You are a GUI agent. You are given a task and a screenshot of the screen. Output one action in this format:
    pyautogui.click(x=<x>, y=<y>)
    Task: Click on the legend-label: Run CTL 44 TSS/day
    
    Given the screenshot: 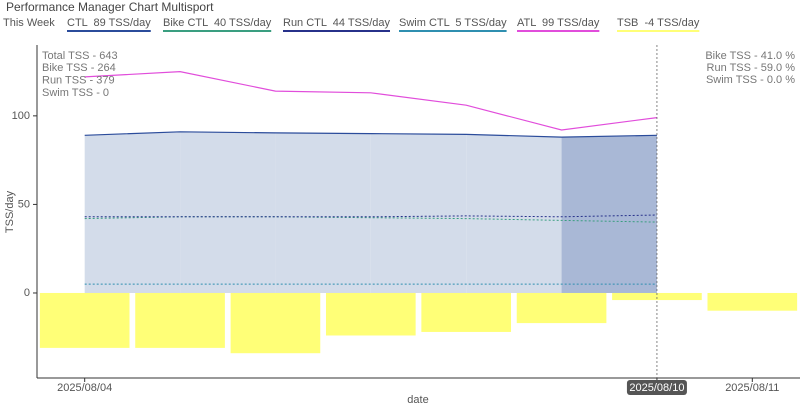 What is the action you would take?
    pyautogui.click(x=336, y=23)
    